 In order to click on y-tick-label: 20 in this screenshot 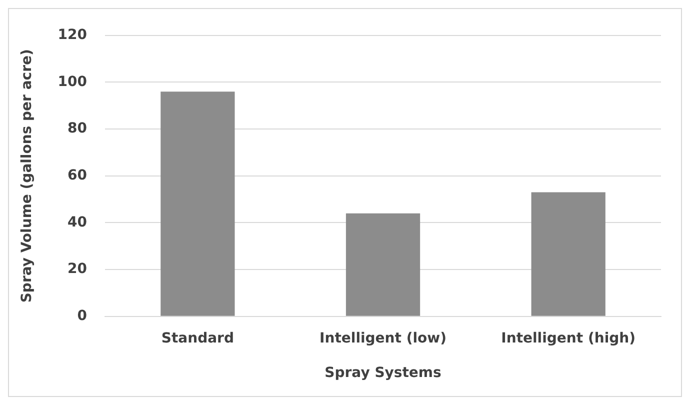, I will do `click(78, 269)`.